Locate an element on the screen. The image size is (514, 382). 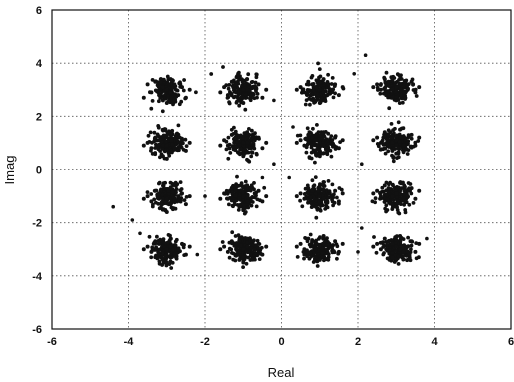
y-tick-labels: 6 4 2 0 -2 -4 -6 is located at coordinates (37, 170).